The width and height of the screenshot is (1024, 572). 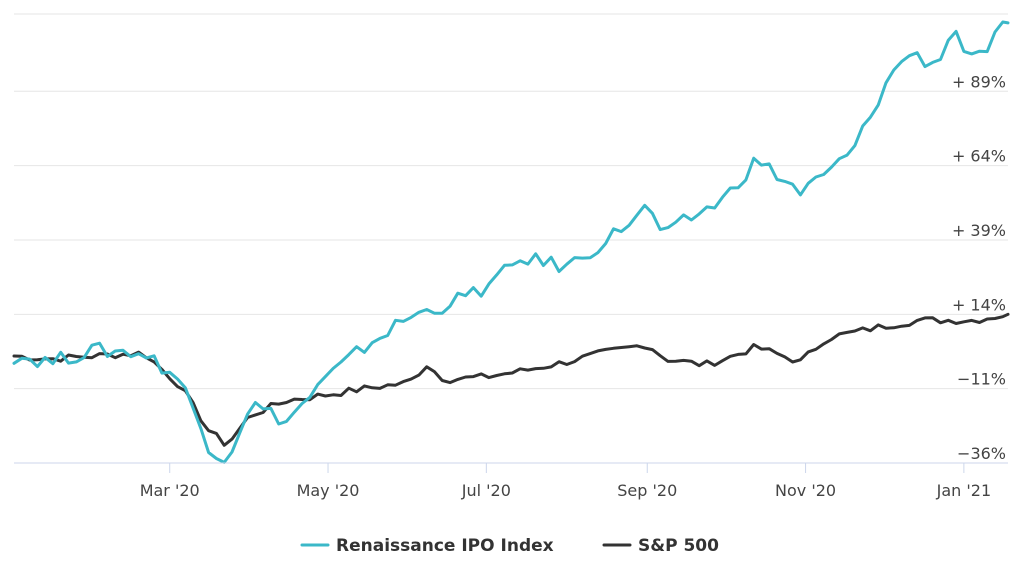 What do you see at coordinates (445, 546) in the screenshot?
I see `legend-label: Renaissance IPO Index` at bounding box center [445, 546].